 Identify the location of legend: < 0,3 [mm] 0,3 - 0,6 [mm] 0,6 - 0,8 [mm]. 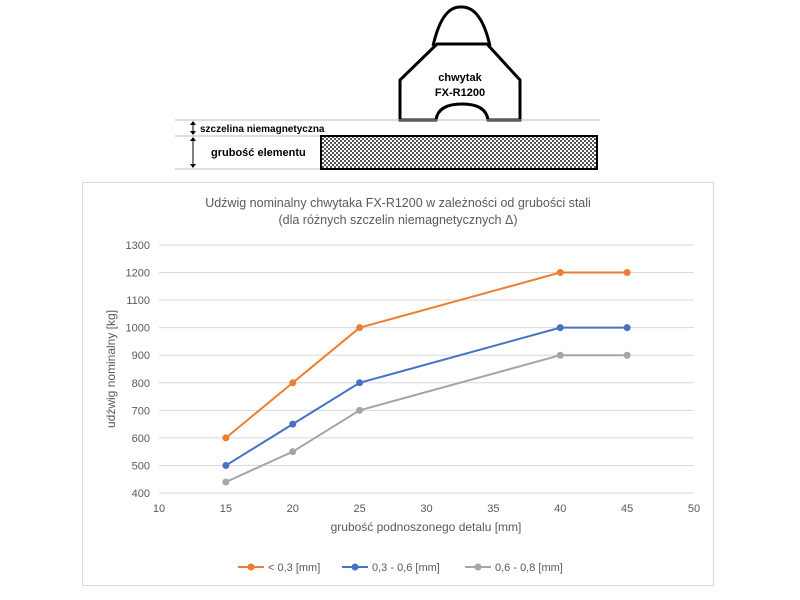
(400, 568).